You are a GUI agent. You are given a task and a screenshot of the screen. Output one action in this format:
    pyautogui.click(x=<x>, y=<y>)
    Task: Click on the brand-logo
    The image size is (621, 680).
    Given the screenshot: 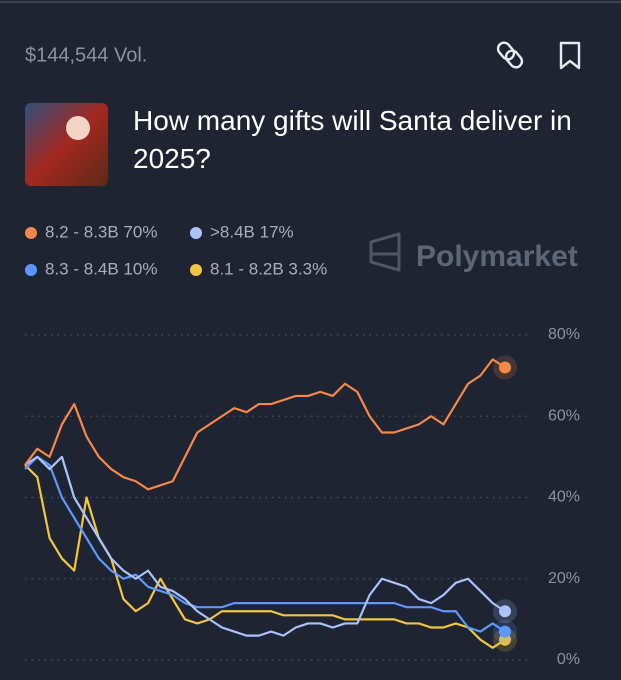 What is the action you would take?
    pyautogui.click(x=385, y=252)
    